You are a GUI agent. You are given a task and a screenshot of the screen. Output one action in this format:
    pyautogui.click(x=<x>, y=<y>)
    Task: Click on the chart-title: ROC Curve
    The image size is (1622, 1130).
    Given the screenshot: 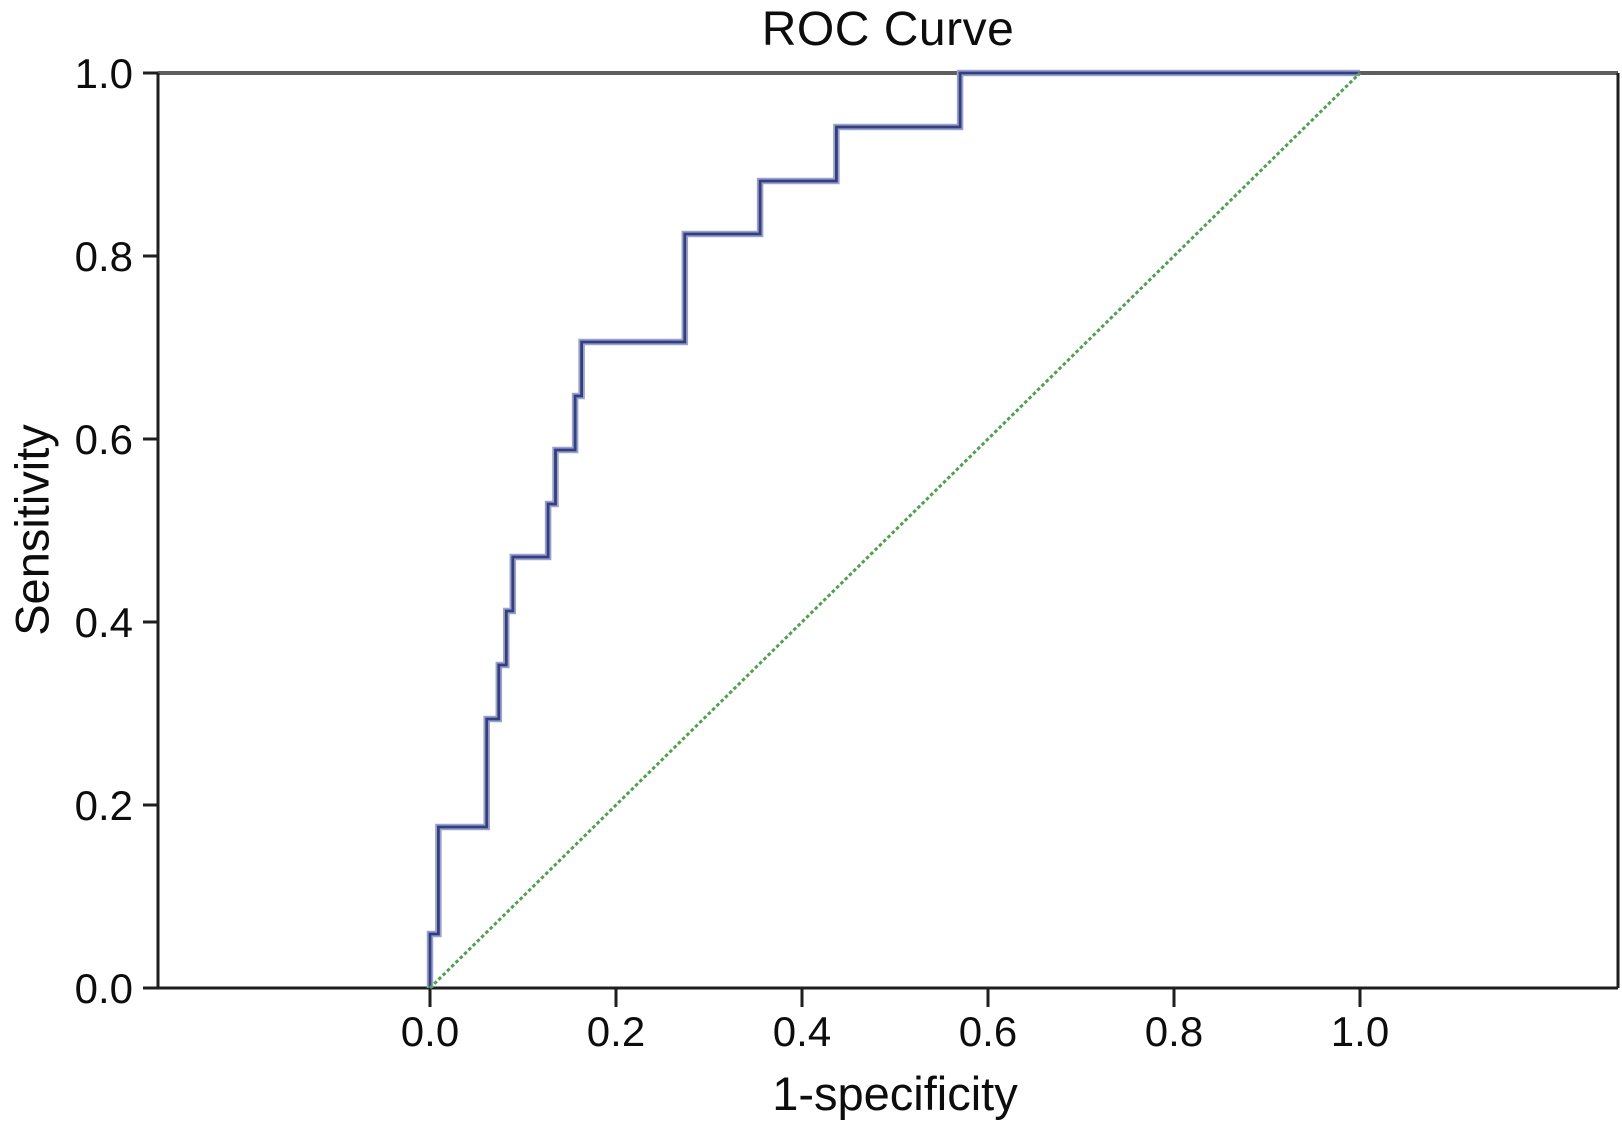 What is the action you would take?
    pyautogui.click(x=888, y=29)
    